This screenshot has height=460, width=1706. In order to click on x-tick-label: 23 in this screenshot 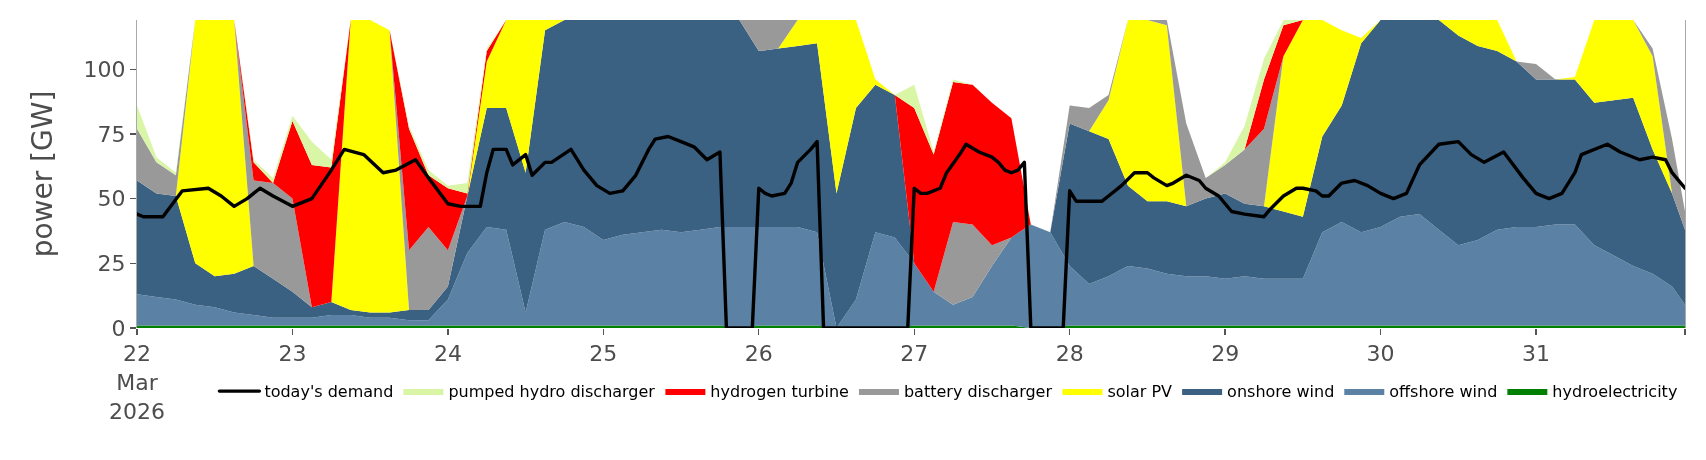, I will do `click(292, 354)`.